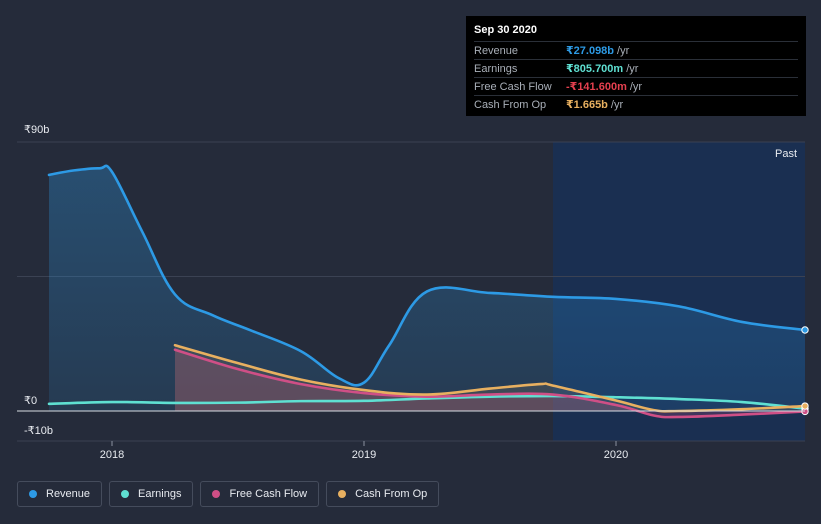 The image size is (821, 524). I want to click on series-line-free-cash-flow, so click(490, 383).